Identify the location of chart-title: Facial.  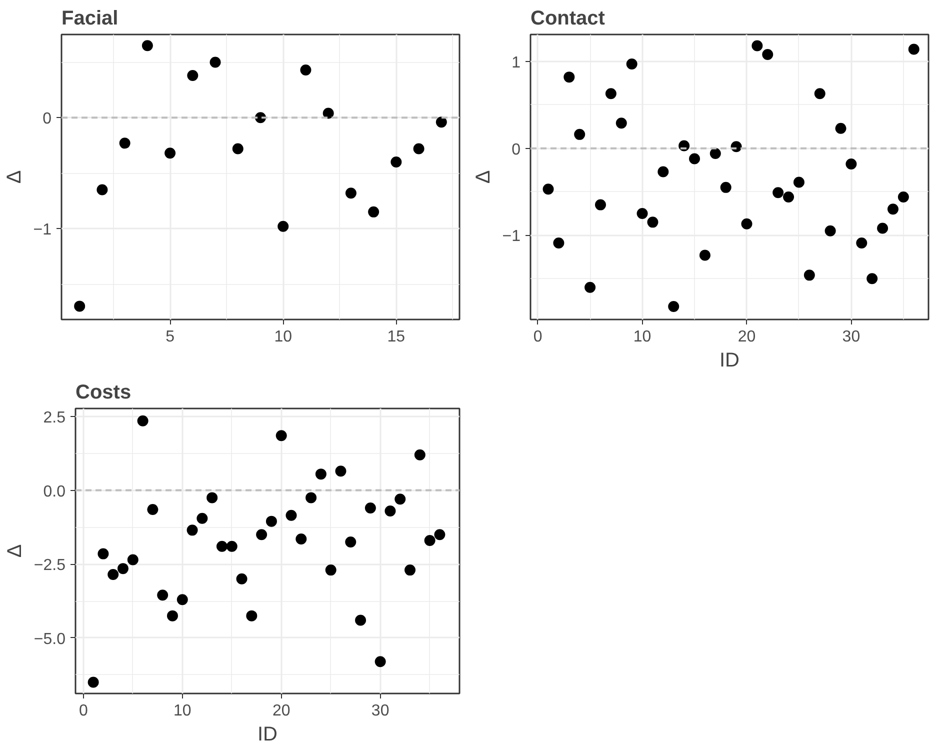
(90, 19).